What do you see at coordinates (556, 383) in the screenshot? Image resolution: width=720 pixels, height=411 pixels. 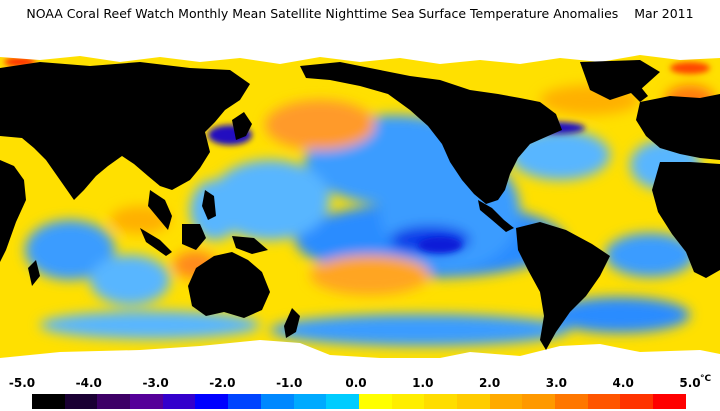 I see `legend-tick: 3.0` at bounding box center [556, 383].